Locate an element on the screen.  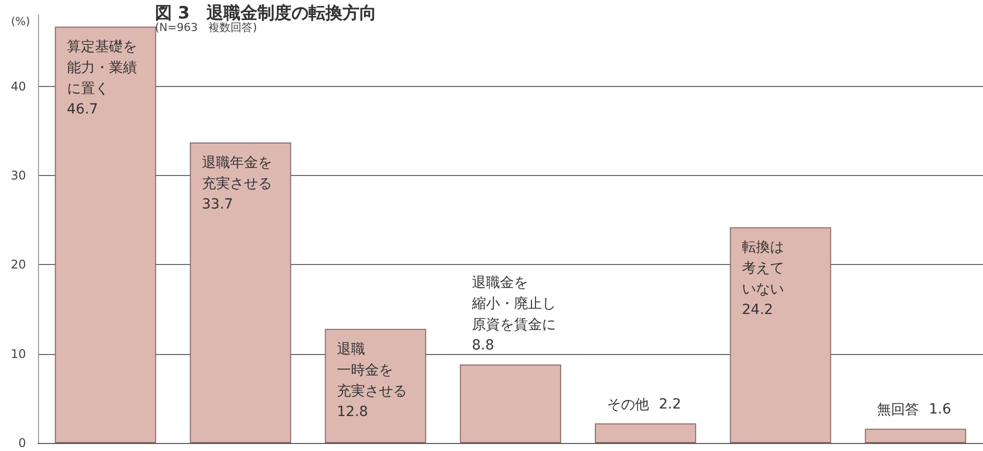
x-tick-label: 退職年金を充実させる is located at coordinates (237, 173).